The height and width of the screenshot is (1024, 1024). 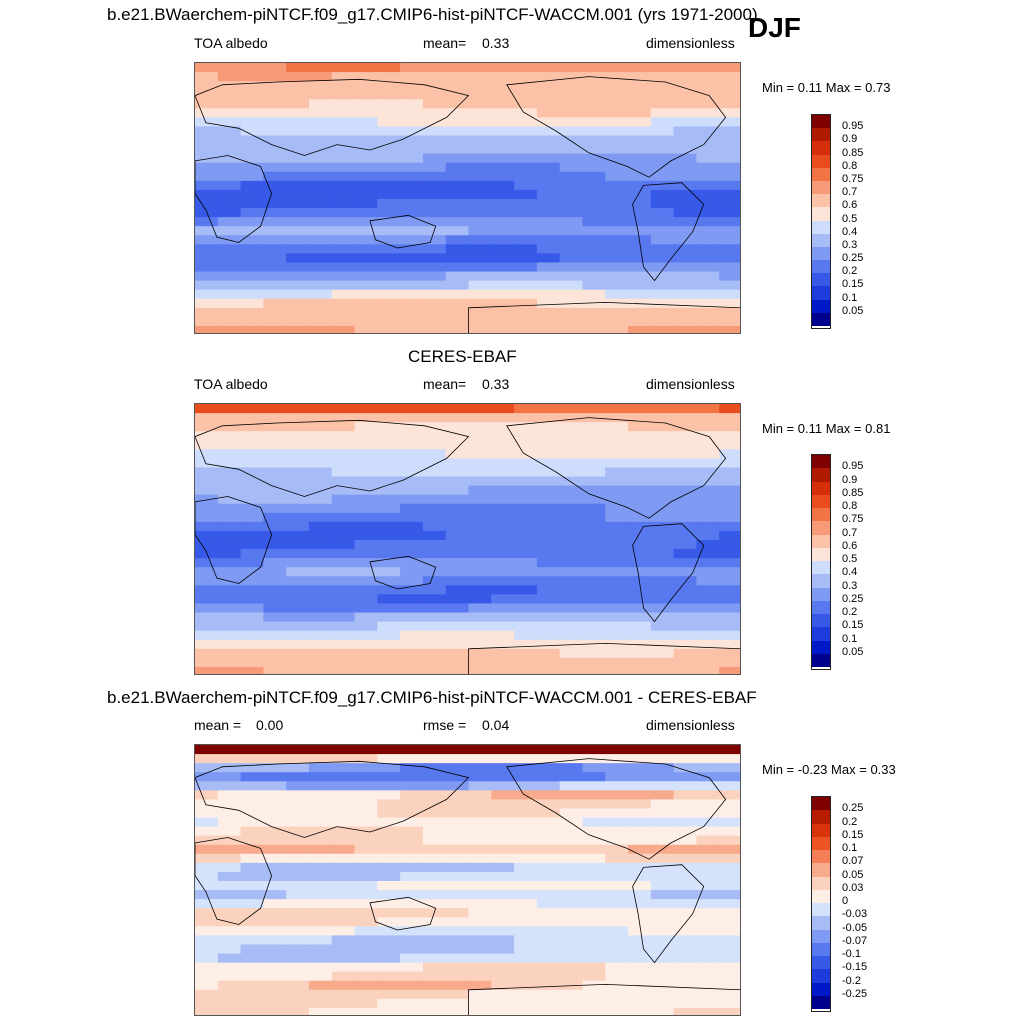 What do you see at coordinates (778, 87) in the screenshot?
I see `panel1-min-label: Min =` at bounding box center [778, 87].